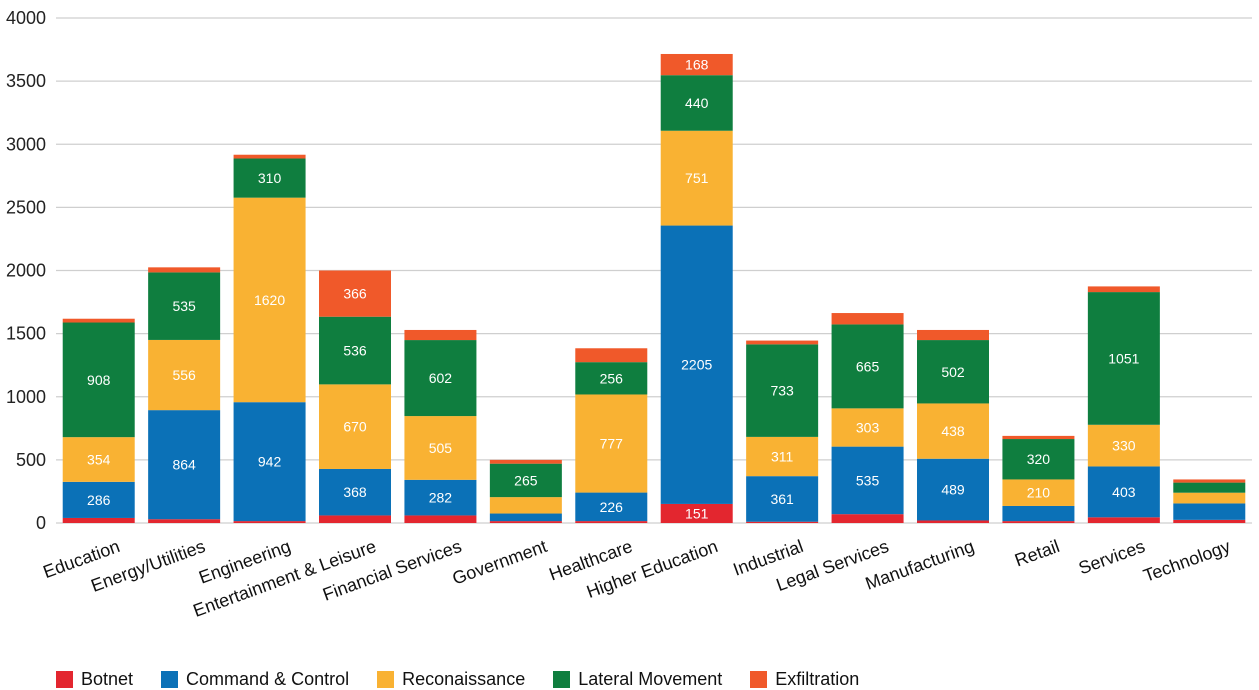 This screenshot has height=690, width=1259. I want to click on legend-item: Lateral Movement, so click(637, 679).